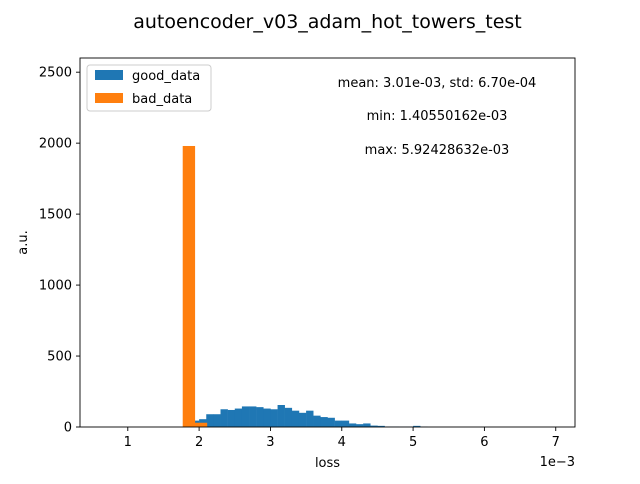 The image size is (640, 484). What do you see at coordinates (55, 73) in the screenshot?
I see `y-tick-label: 2500` at bounding box center [55, 73].